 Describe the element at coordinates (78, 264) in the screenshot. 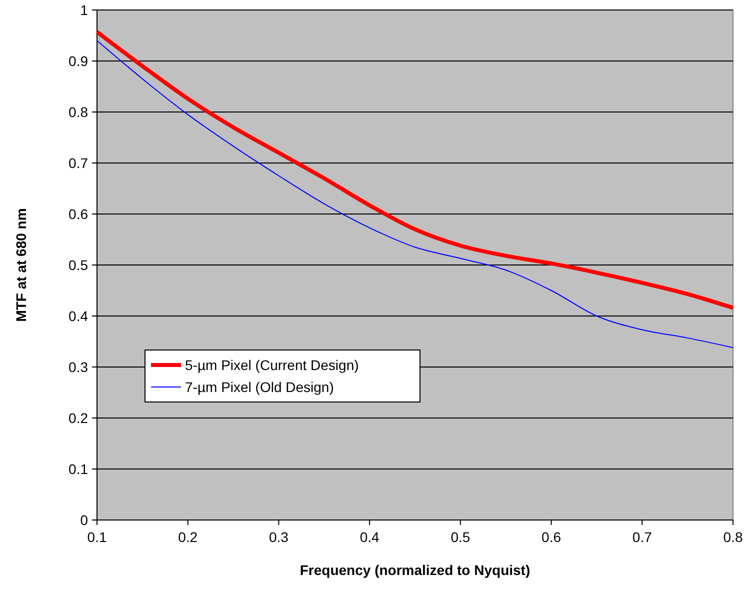

I see `y-tick-label: 0.5` at that location.